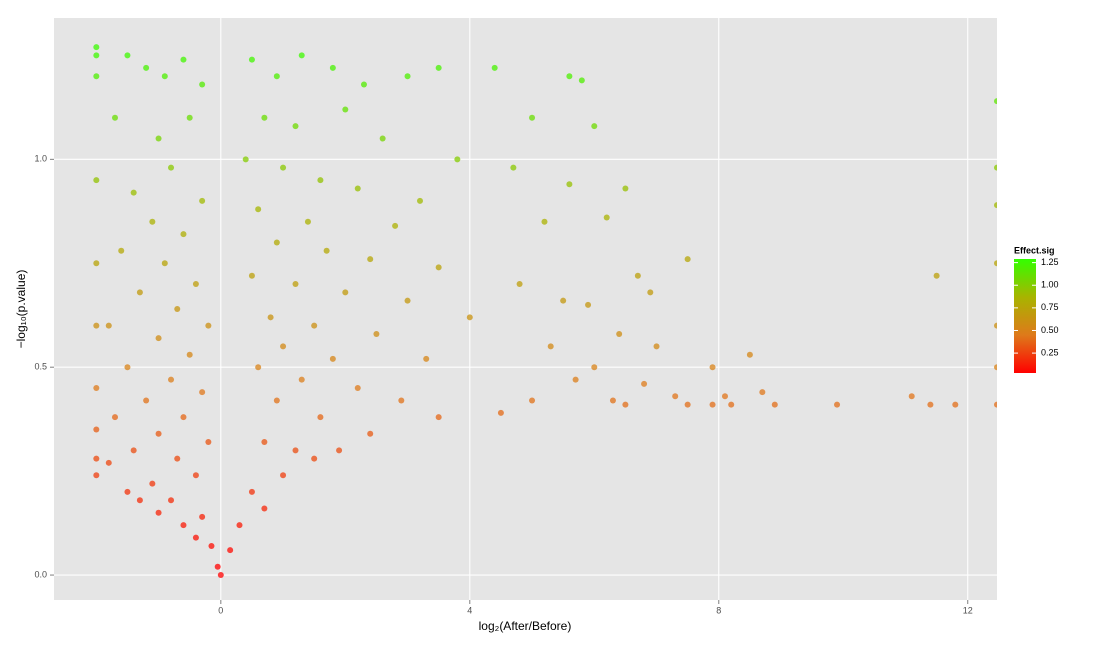 The width and height of the screenshot is (1098, 648). Describe the element at coordinates (1050, 330) in the screenshot. I see `colorbar-tick-label: 0.50` at that location.